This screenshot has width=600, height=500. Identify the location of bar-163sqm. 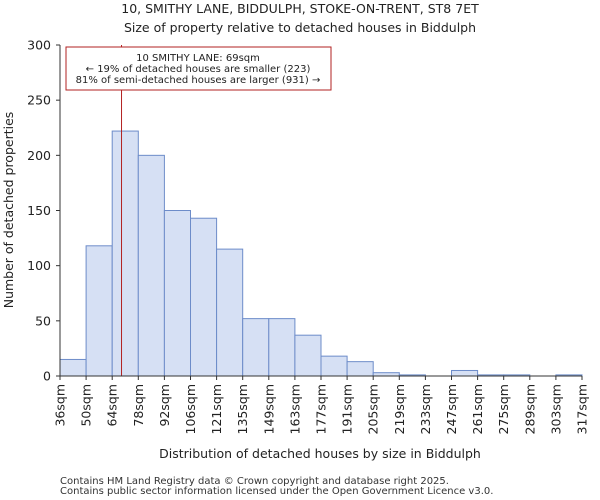
(308, 355).